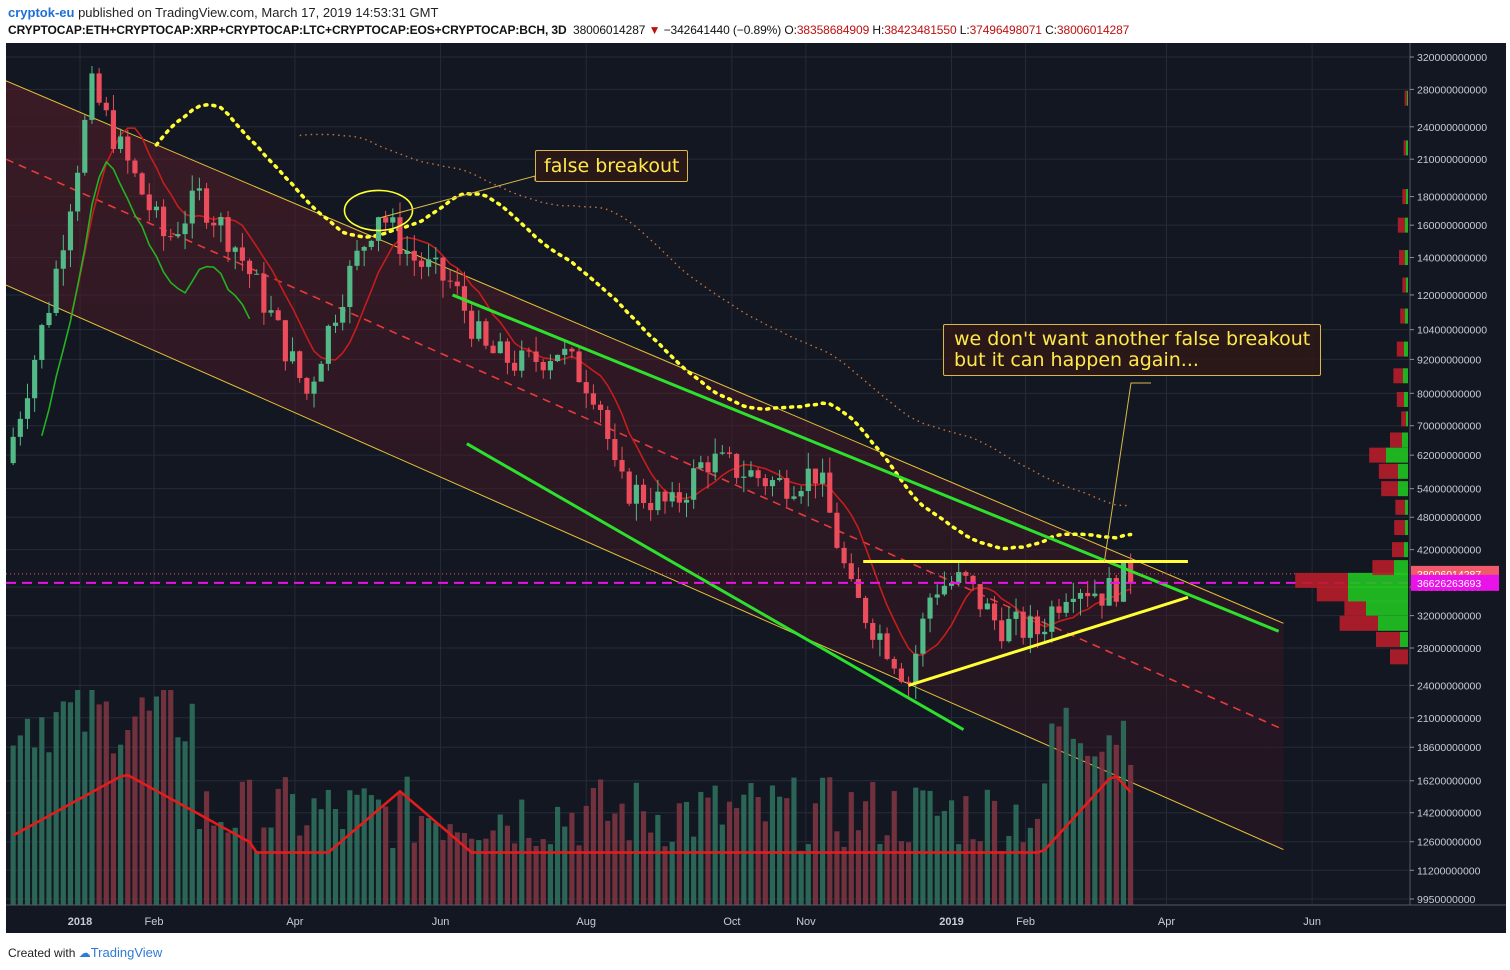 This screenshot has height=970, width=1510. I want to click on y-tick-label: 120000000000, so click(1452, 296).